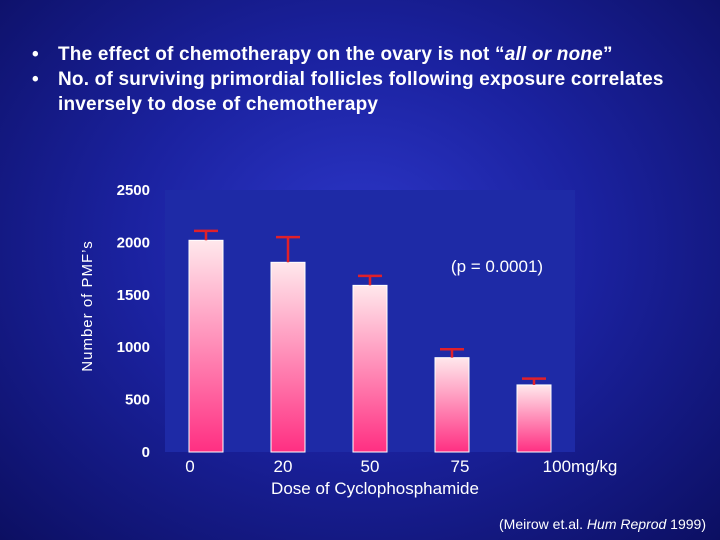  Describe the element at coordinates (137, 400) in the screenshot. I see `y-tick-label: 500` at that location.